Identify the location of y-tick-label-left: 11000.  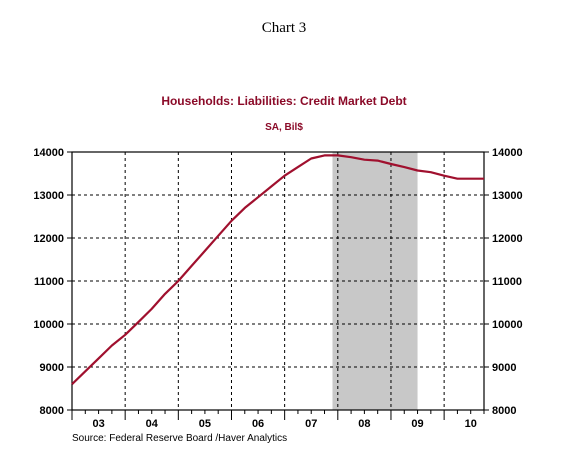
(49, 282).